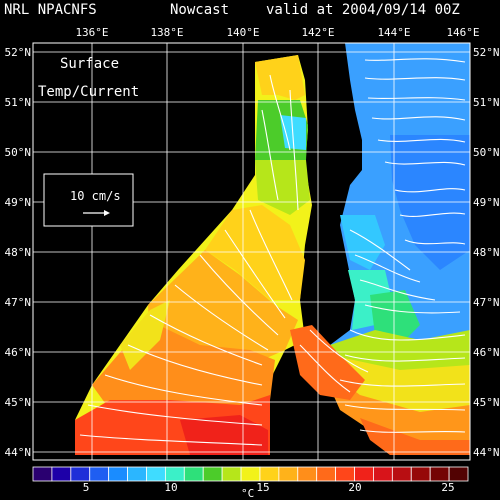  I want to click on west-sea-yellow-tongue, so click(145, 335).